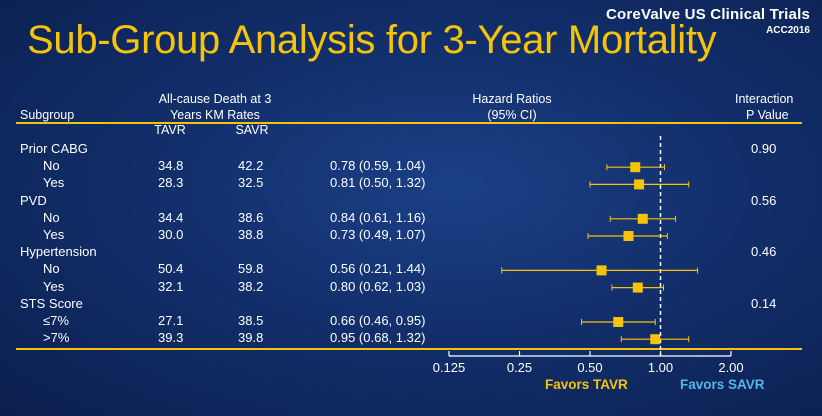 This screenshot has width=822, height=416. I want to click on x-tick-label: 0.50, so click(589, 367).